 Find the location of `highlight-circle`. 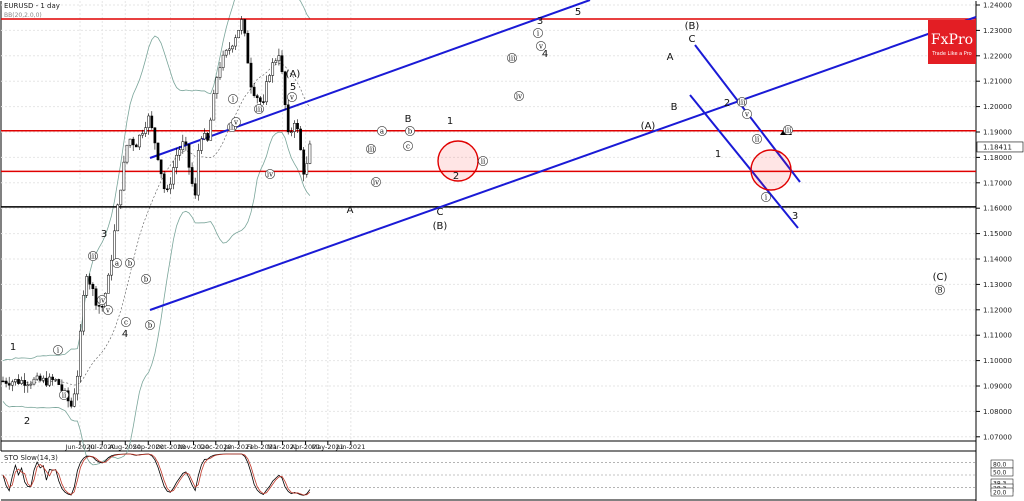

highlight-circle is located at coordinates (771, 170).